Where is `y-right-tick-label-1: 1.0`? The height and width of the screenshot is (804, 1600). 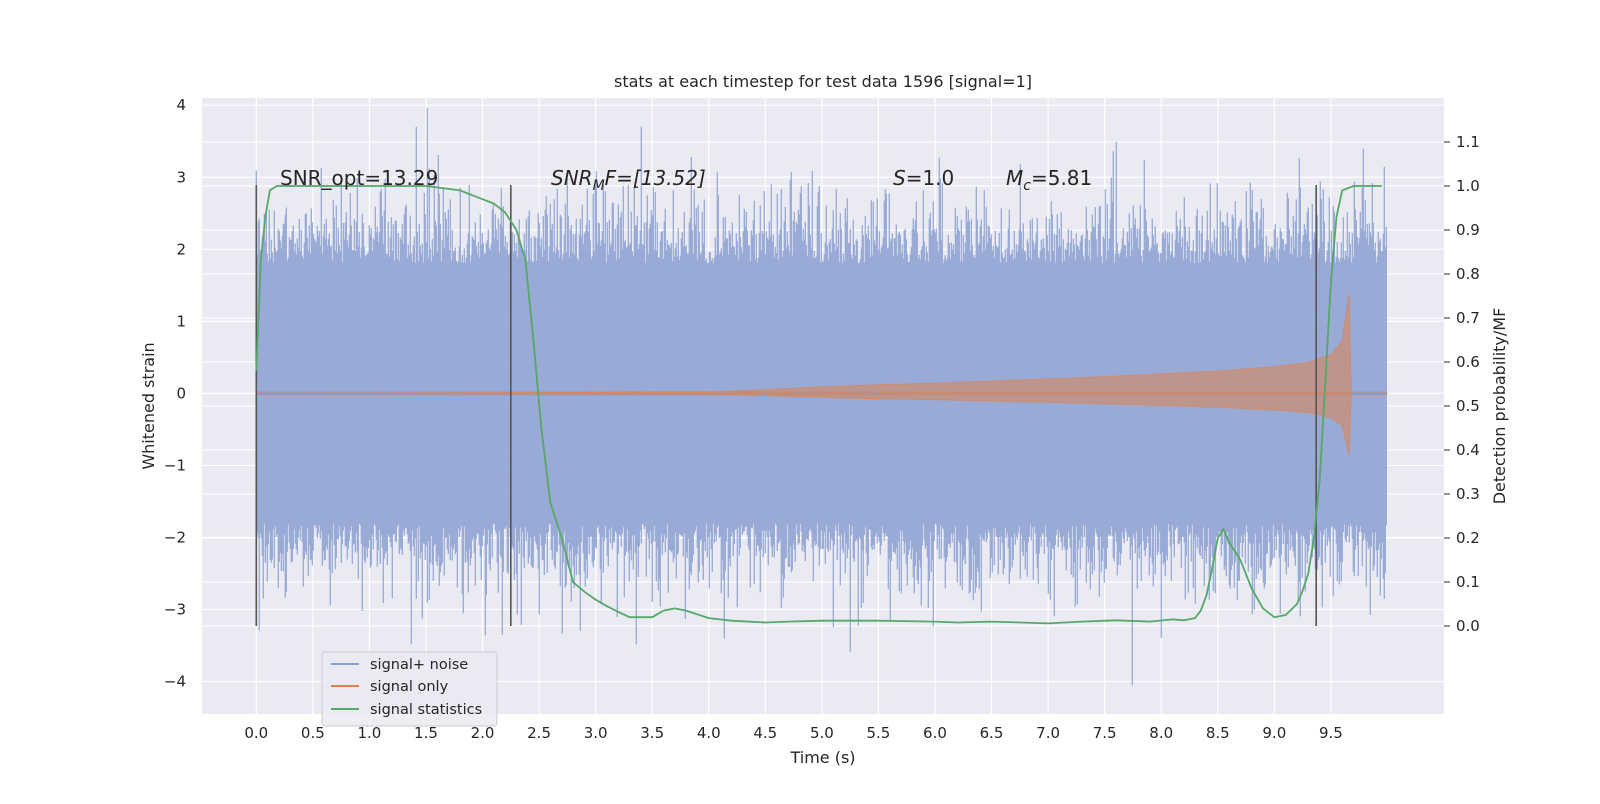 y-right-tick-label-1: 1.0 is located at coordinates (1468, 186).